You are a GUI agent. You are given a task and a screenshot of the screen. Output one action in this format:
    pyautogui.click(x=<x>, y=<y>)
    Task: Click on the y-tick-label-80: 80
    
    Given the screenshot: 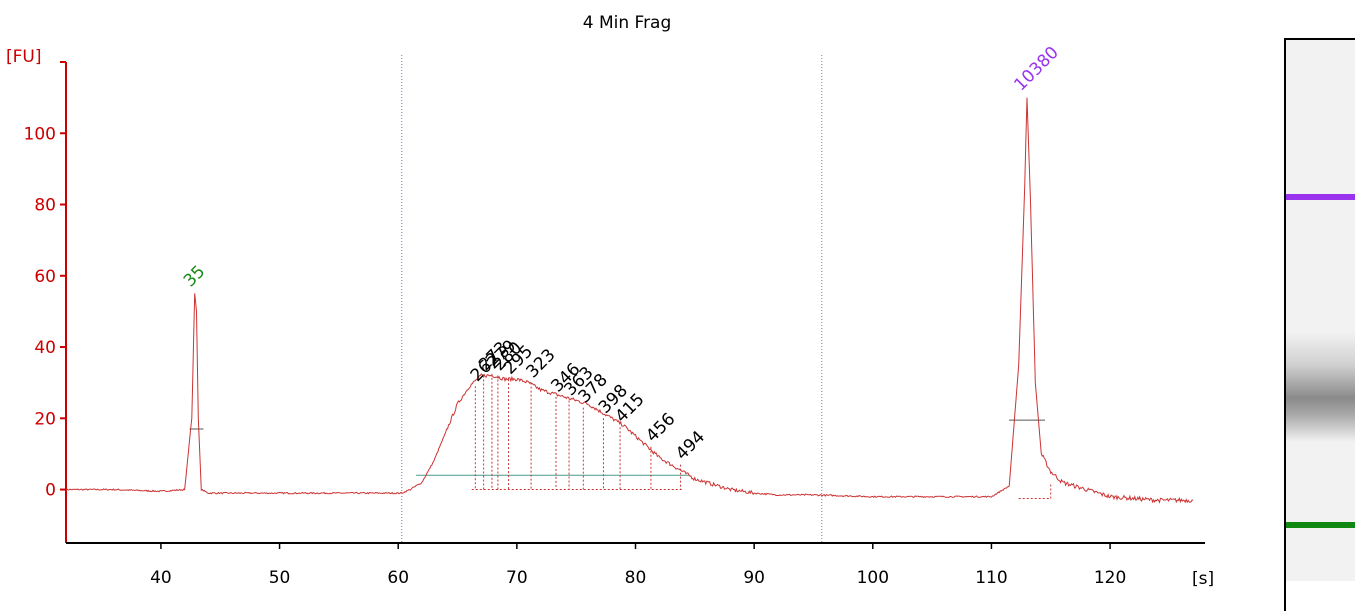 What is the action you would take?
    pyautogui.click(x=45, y=206)
    